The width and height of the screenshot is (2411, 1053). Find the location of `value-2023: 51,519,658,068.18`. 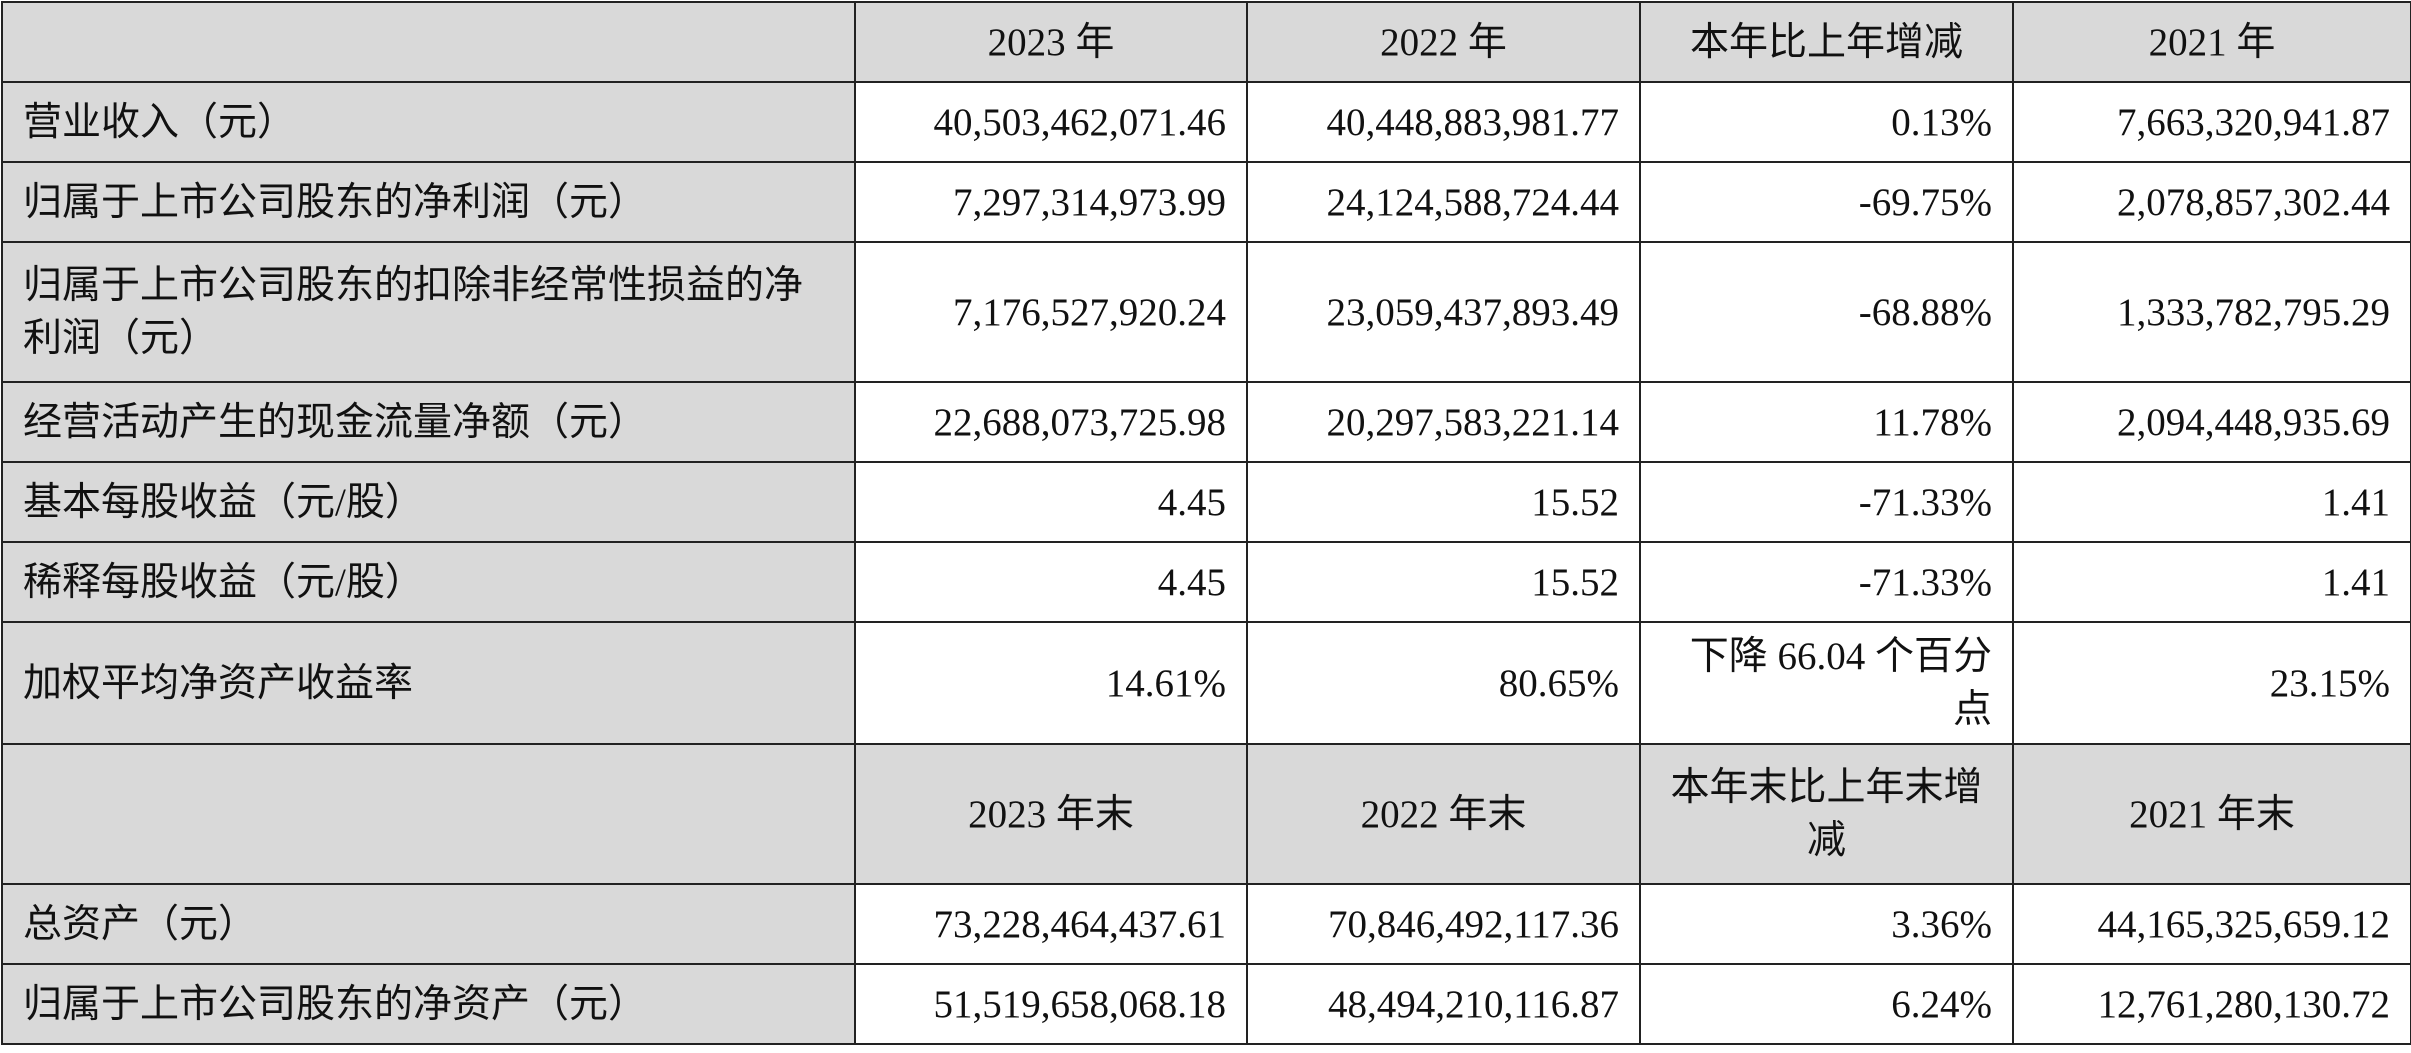

value-2023: 51,519,658,068.18 is located at coordinates (1051, 1004).